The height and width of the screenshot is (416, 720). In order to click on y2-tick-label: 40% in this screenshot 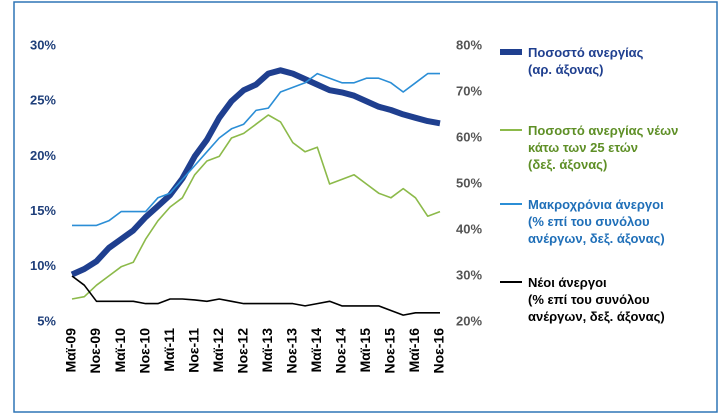, I will do `click(469, 228)`.